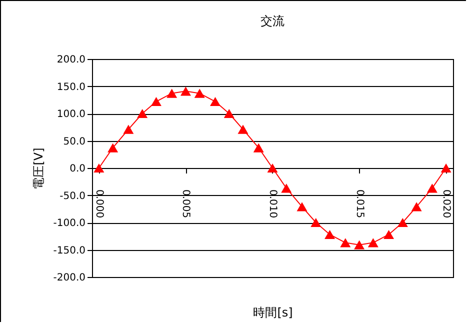  What do you see at coordinates (71, 87) in the screenshot?
I see `y-tick-label: 150.0` at bounding box center [71, 87].